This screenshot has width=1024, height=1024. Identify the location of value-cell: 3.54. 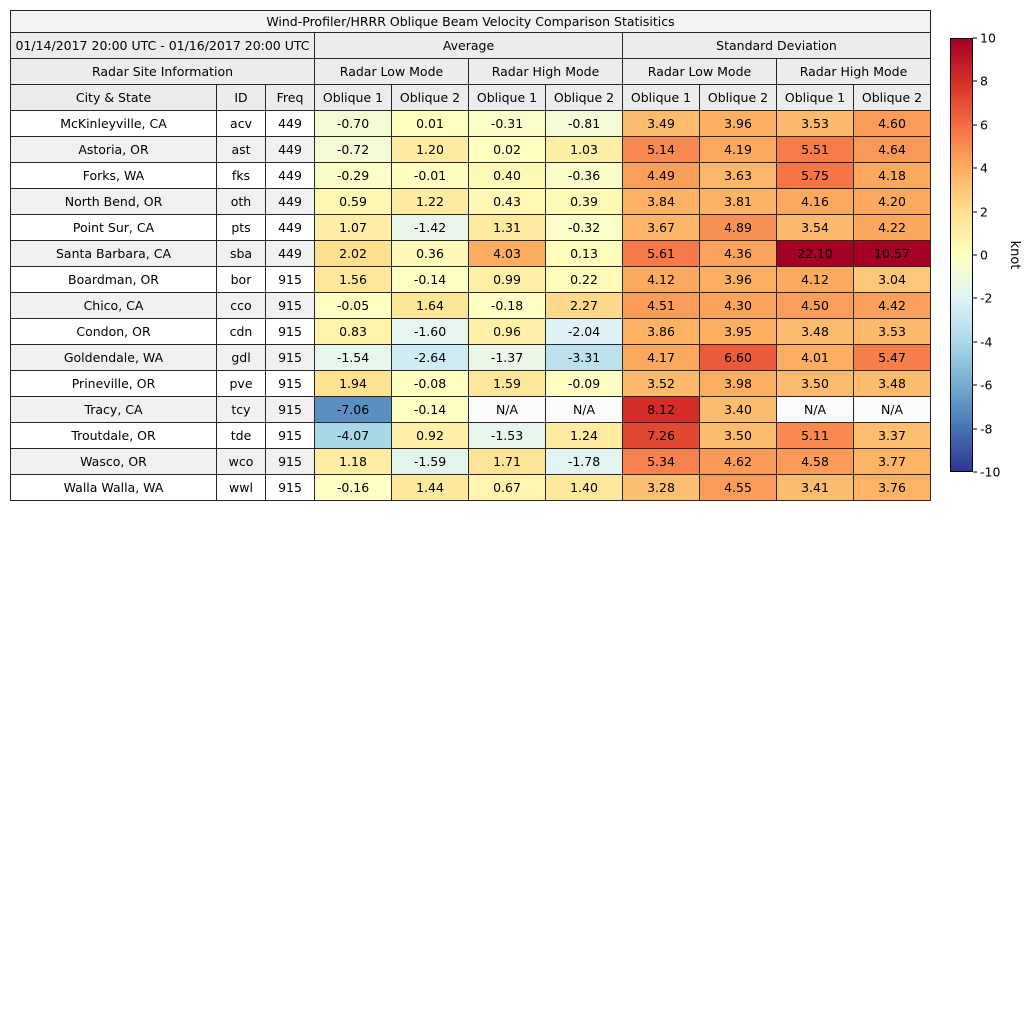
(815, 227).